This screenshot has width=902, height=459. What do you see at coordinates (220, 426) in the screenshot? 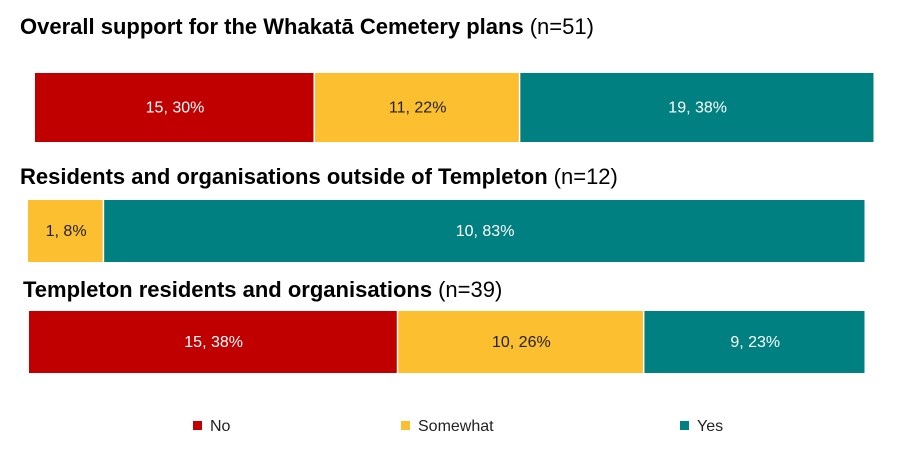
I see `legend-text: No` at bounding box center [220, 426].